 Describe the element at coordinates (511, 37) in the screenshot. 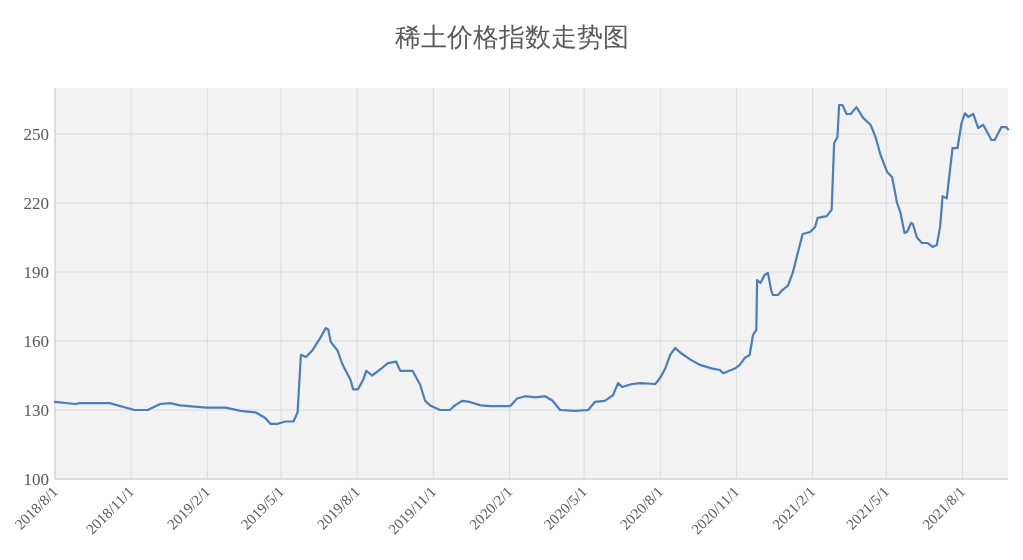

I see `chart-title: 稀土价格指数走势图` at that location.